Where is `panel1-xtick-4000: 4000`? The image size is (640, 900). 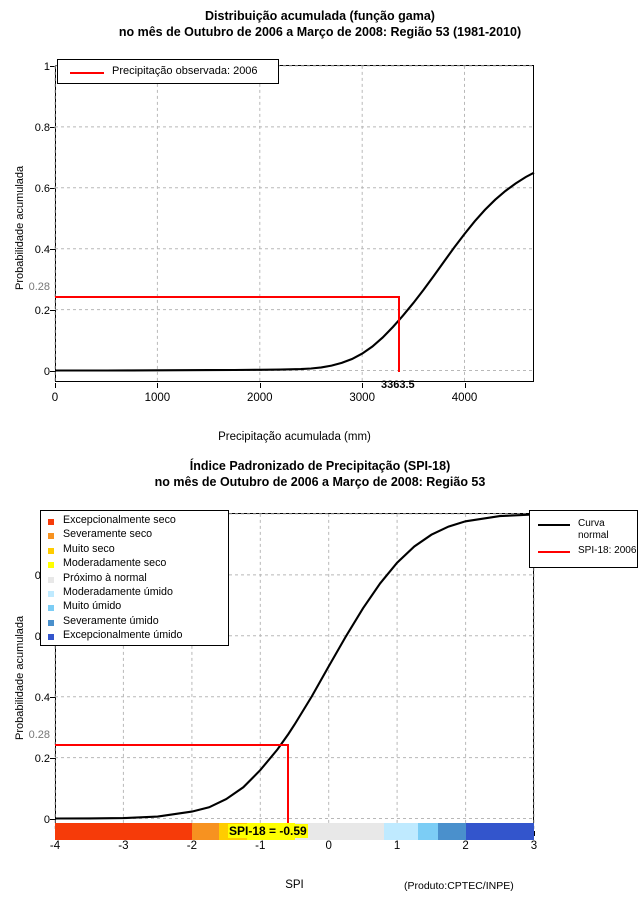 panel1-xtick-4000: 4000 is located at coordinates (464, 398).